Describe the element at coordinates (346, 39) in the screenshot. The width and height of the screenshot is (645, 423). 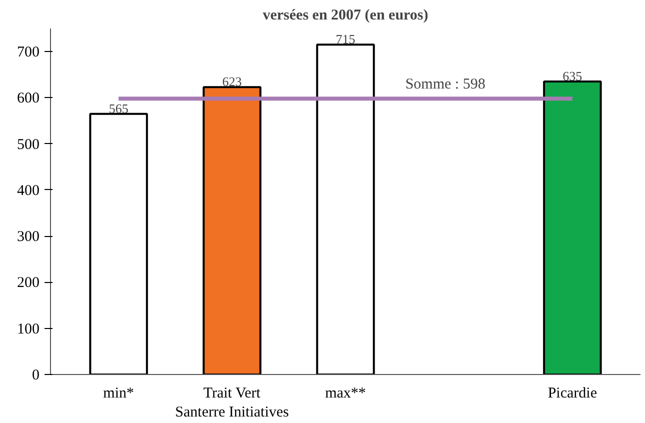
I see `data-label: 715` at that location.